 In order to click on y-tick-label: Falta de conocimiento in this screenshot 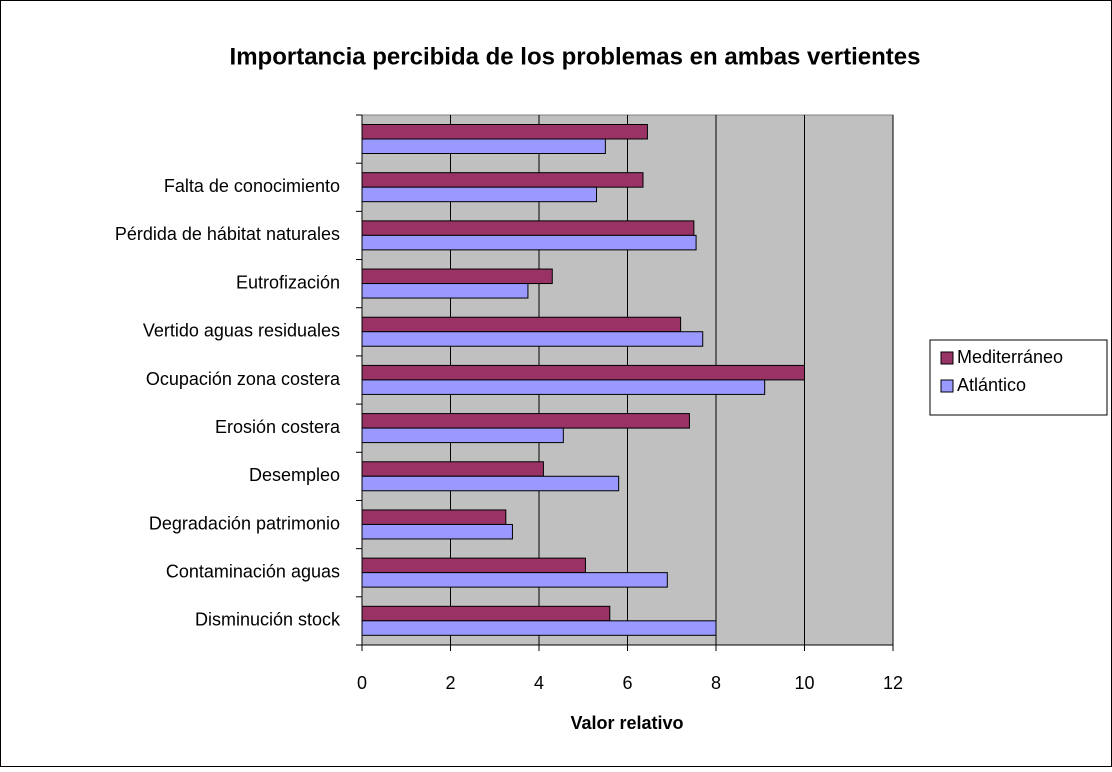, I will do `click(252, 186)`.